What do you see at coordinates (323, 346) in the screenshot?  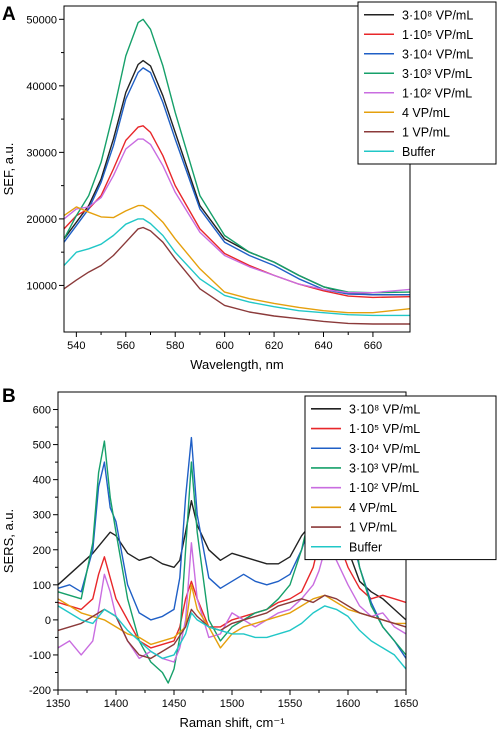 I see `panel-a-x-tick-label-5: 640` at bounding box center [323, 346].